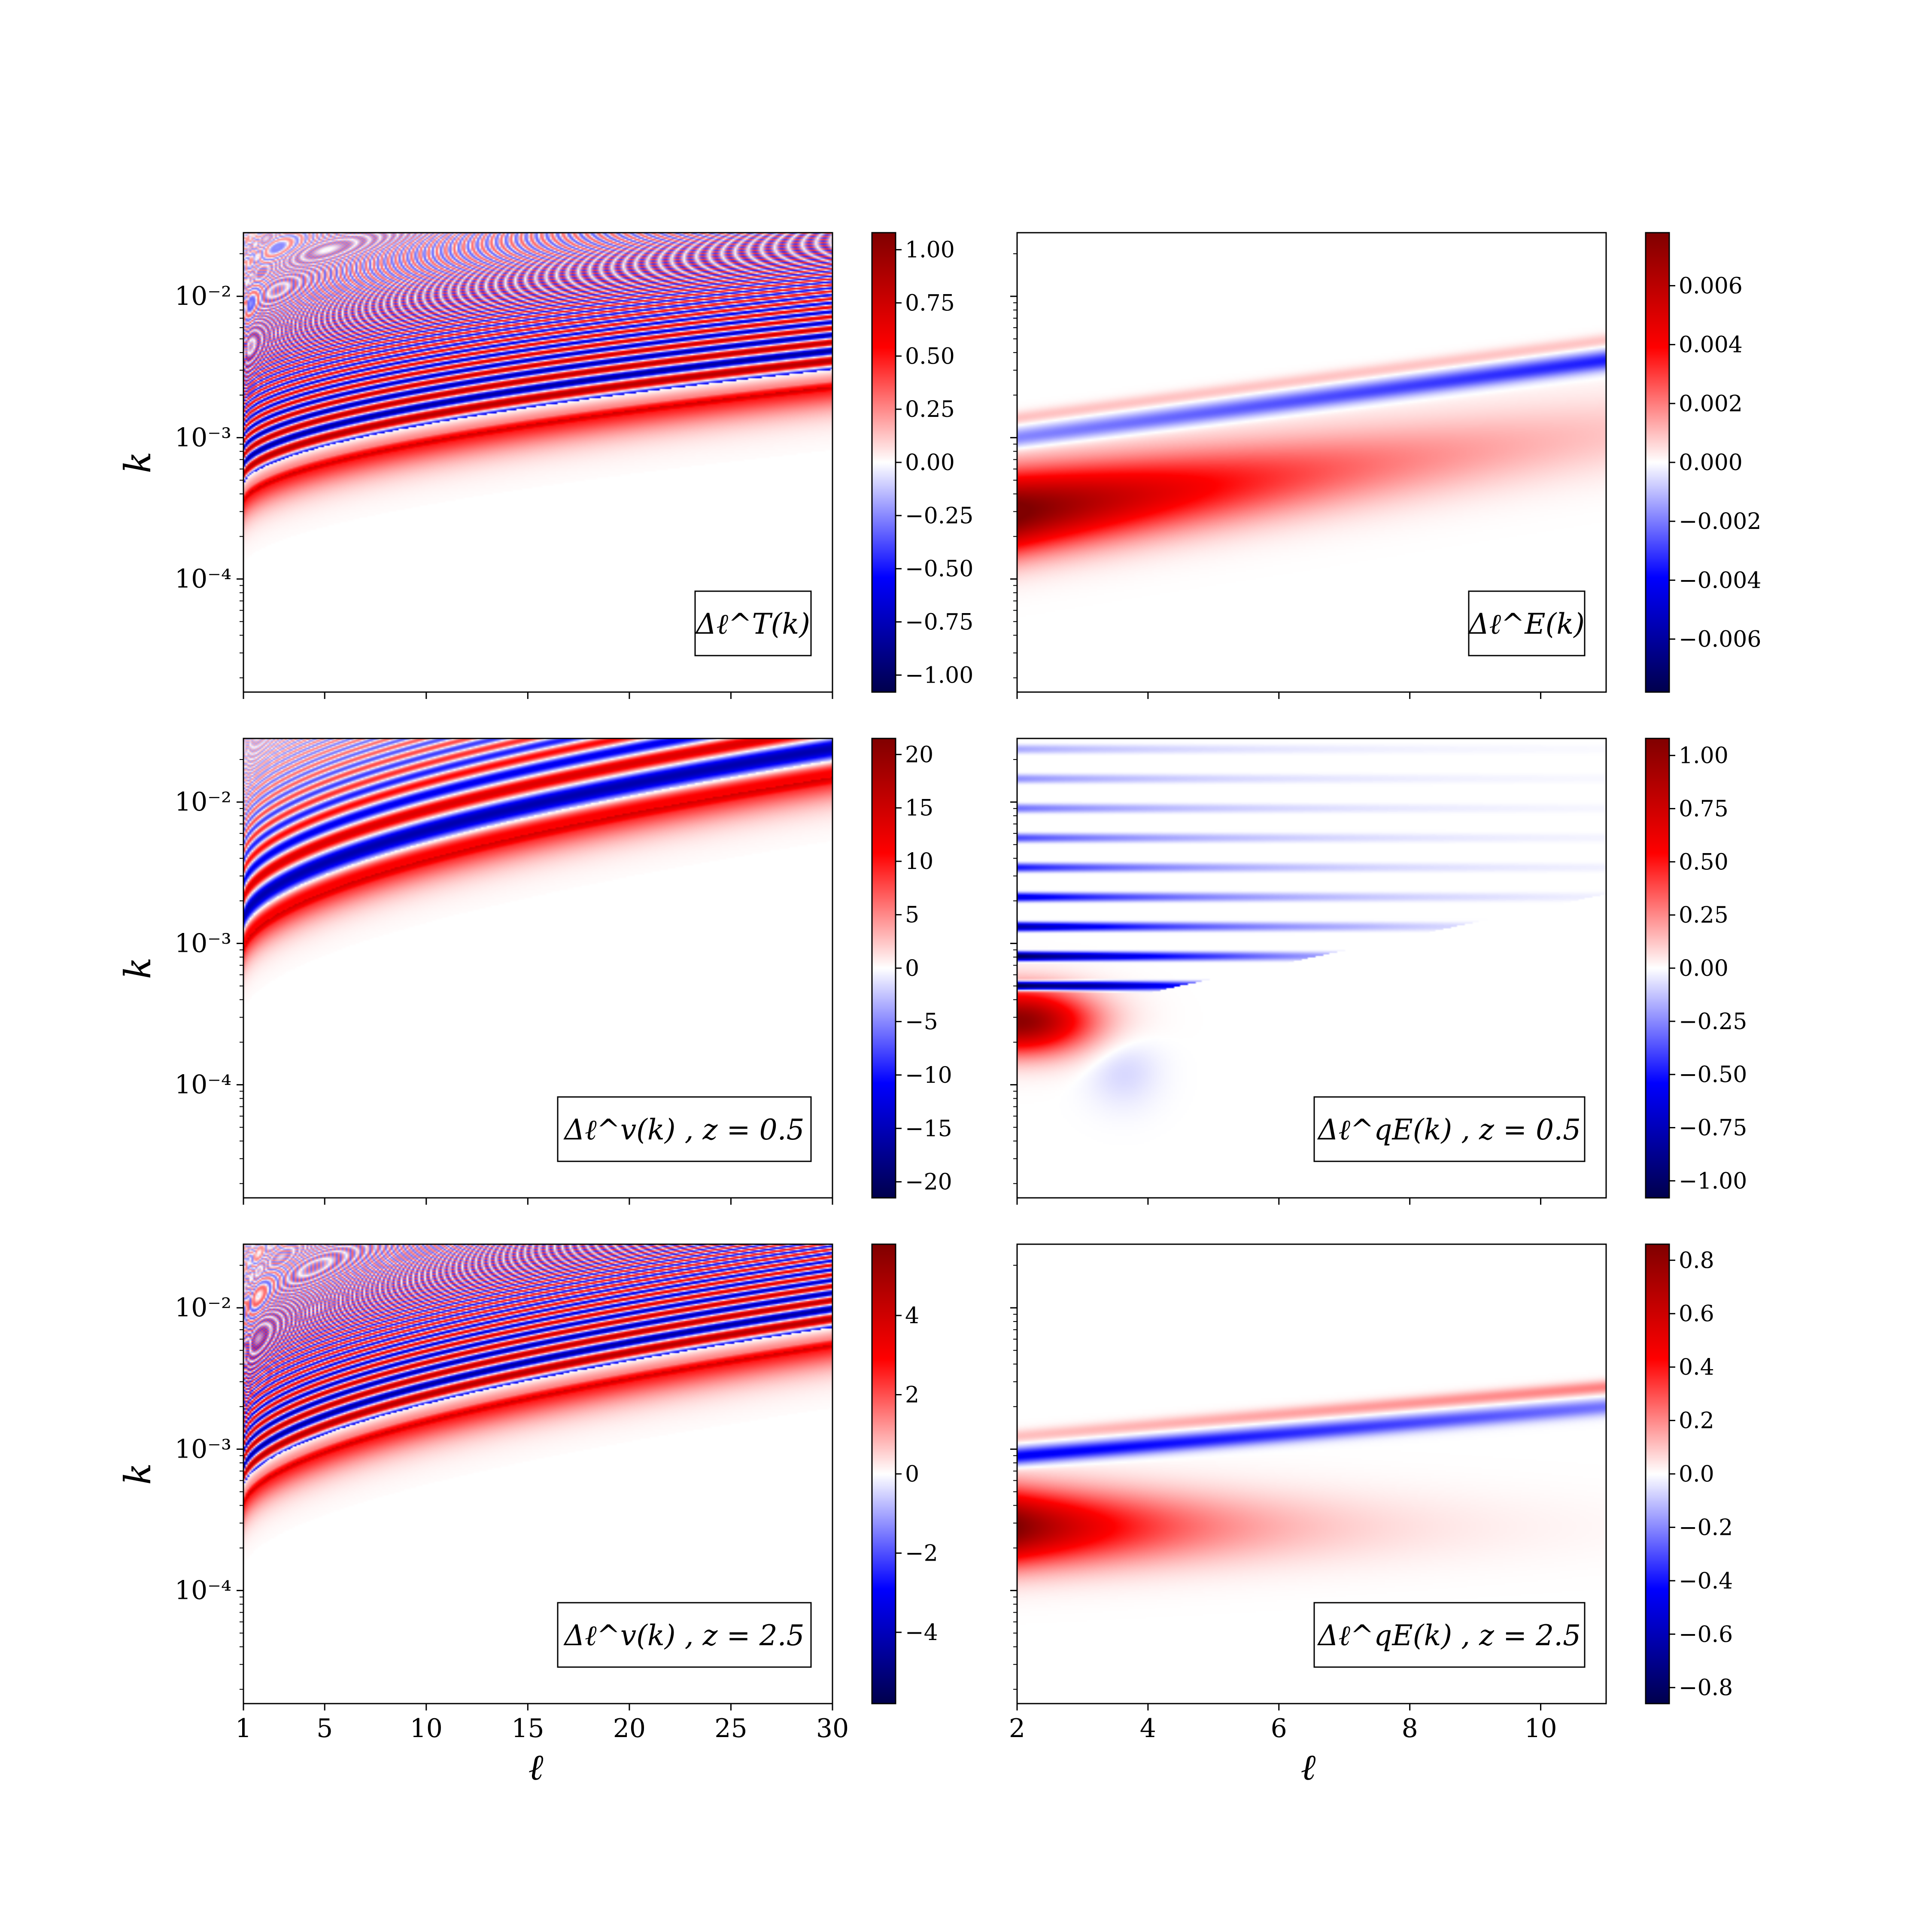 Image resolution: width=1932 pixels, height=1932 pixels. What do you see at coordinates (1706, 1634) in the screenshot?
I see `colorbar-tick-label: −0.6` at bounding box center [1706, 1634].